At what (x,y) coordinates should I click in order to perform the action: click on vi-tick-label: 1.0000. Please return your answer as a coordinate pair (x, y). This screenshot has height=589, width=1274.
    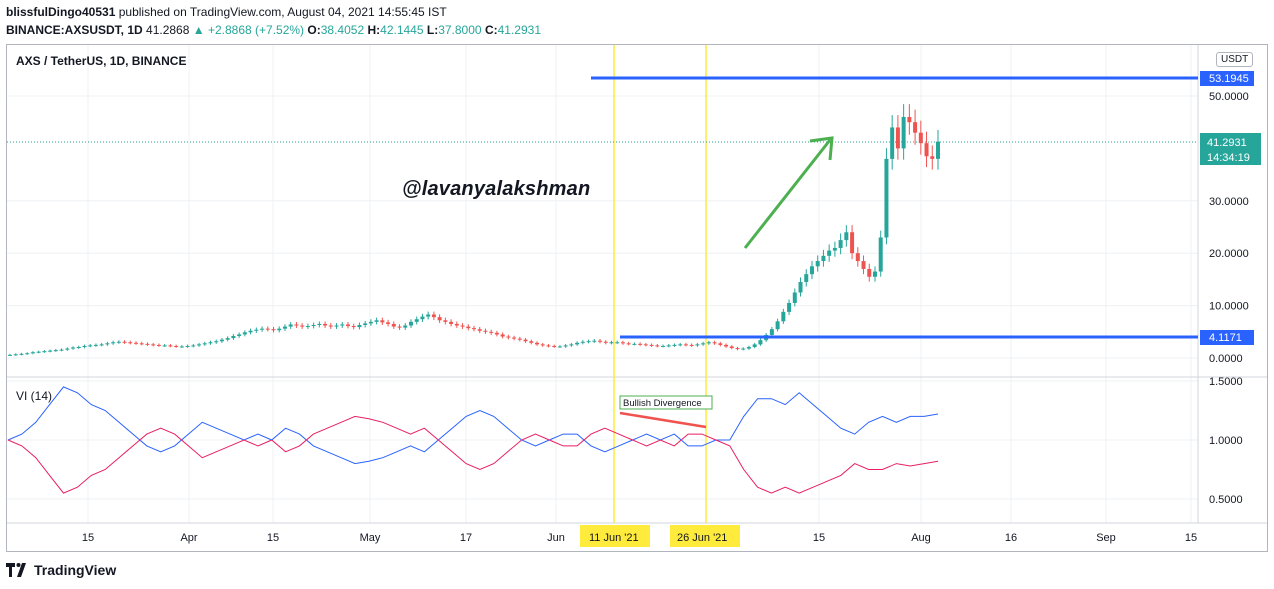
    Looking at the image, I should click on (1226, 441).